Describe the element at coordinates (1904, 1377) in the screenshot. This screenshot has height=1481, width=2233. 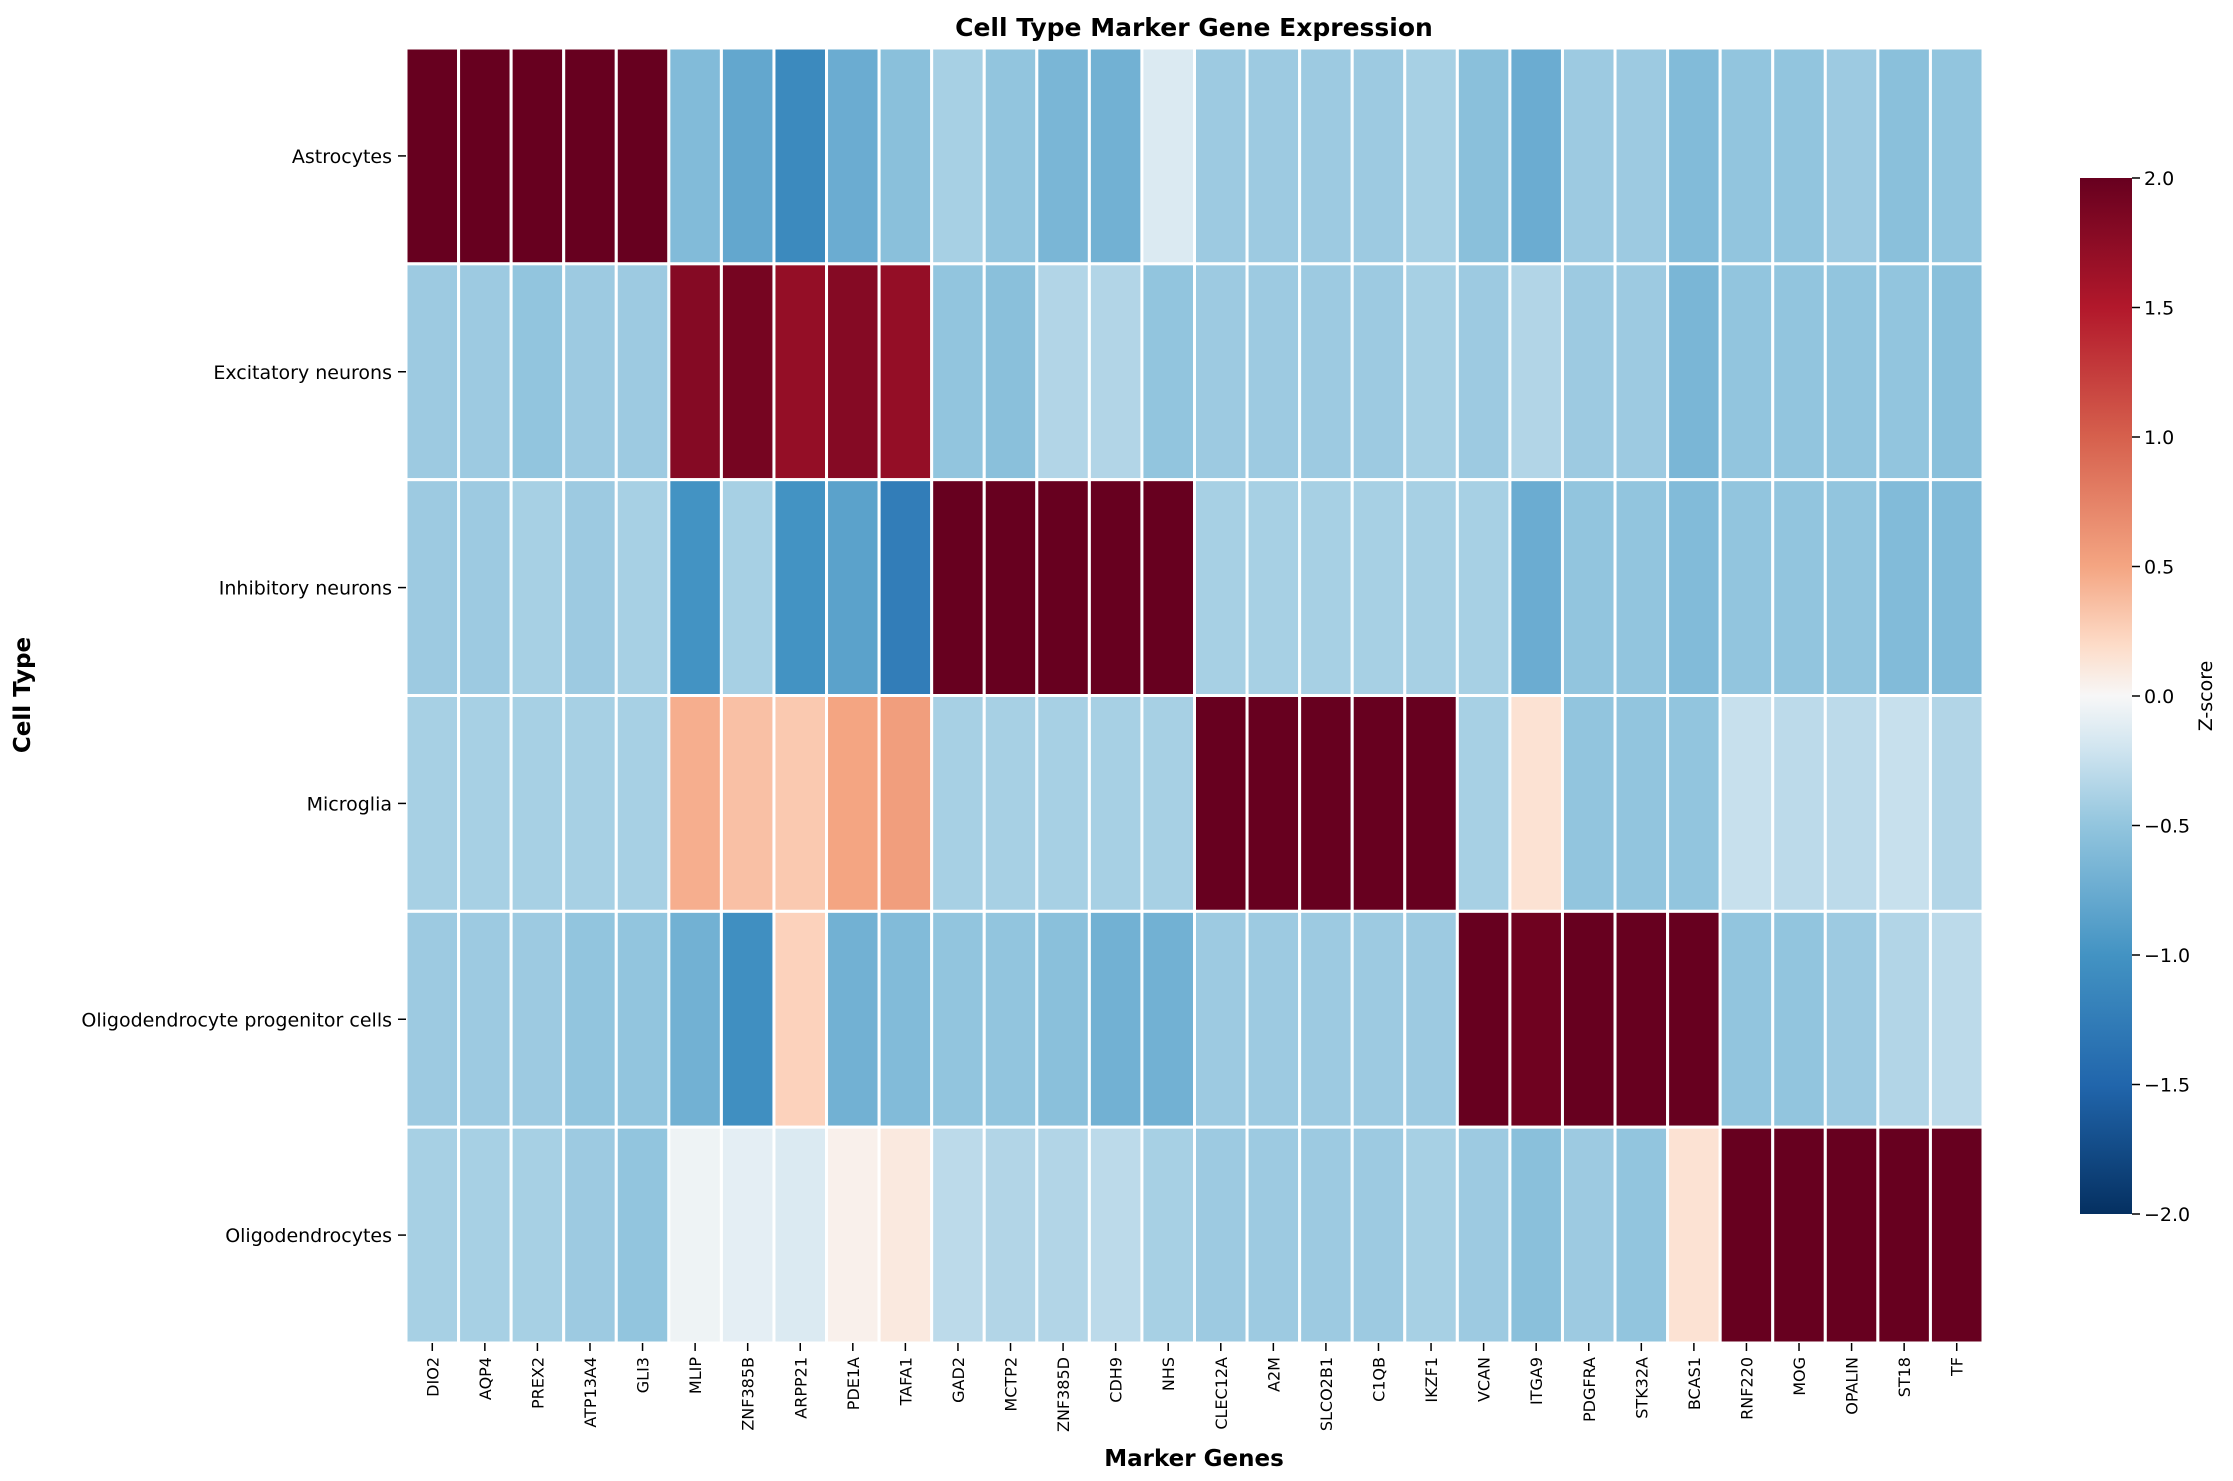
I see `x-tick-label: ST18` at that location.